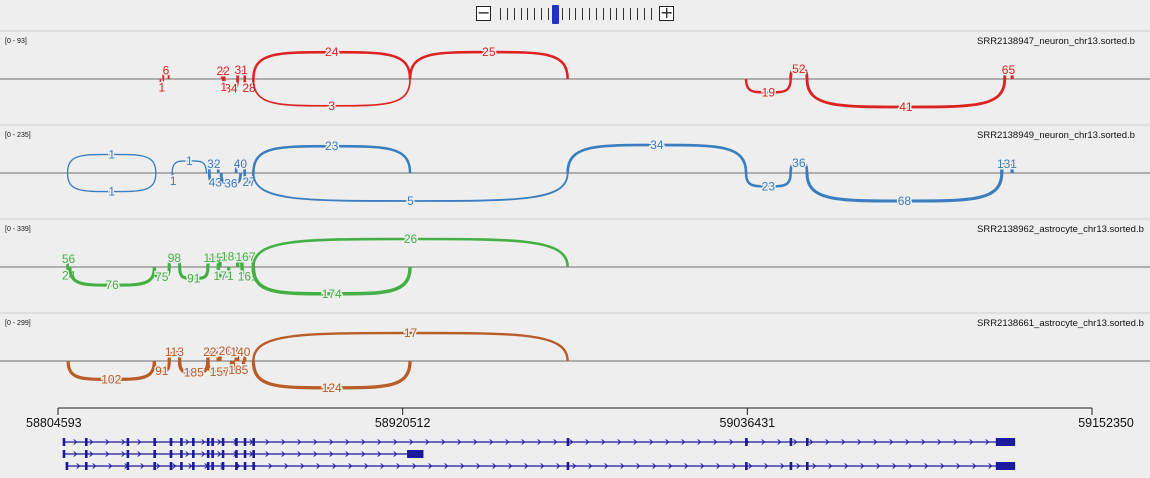 The image size is (1150, 478). I want to click on track-name: SRR2138661_astrocyte_chr13.sorted.b, so click(1060, 323).